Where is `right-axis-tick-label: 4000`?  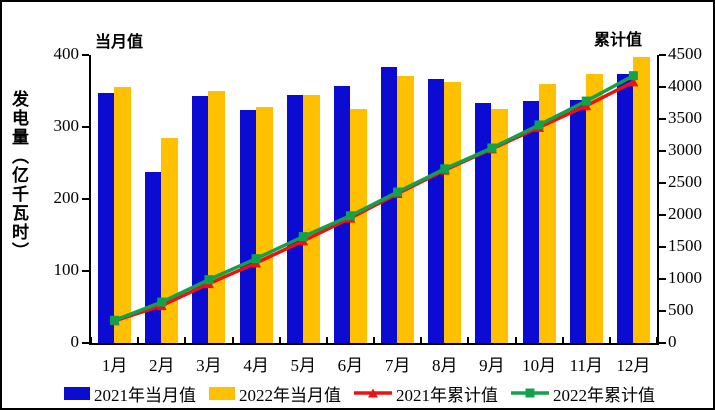 right-axis-tick-label: 4000 is located at coordinates (685, 85).